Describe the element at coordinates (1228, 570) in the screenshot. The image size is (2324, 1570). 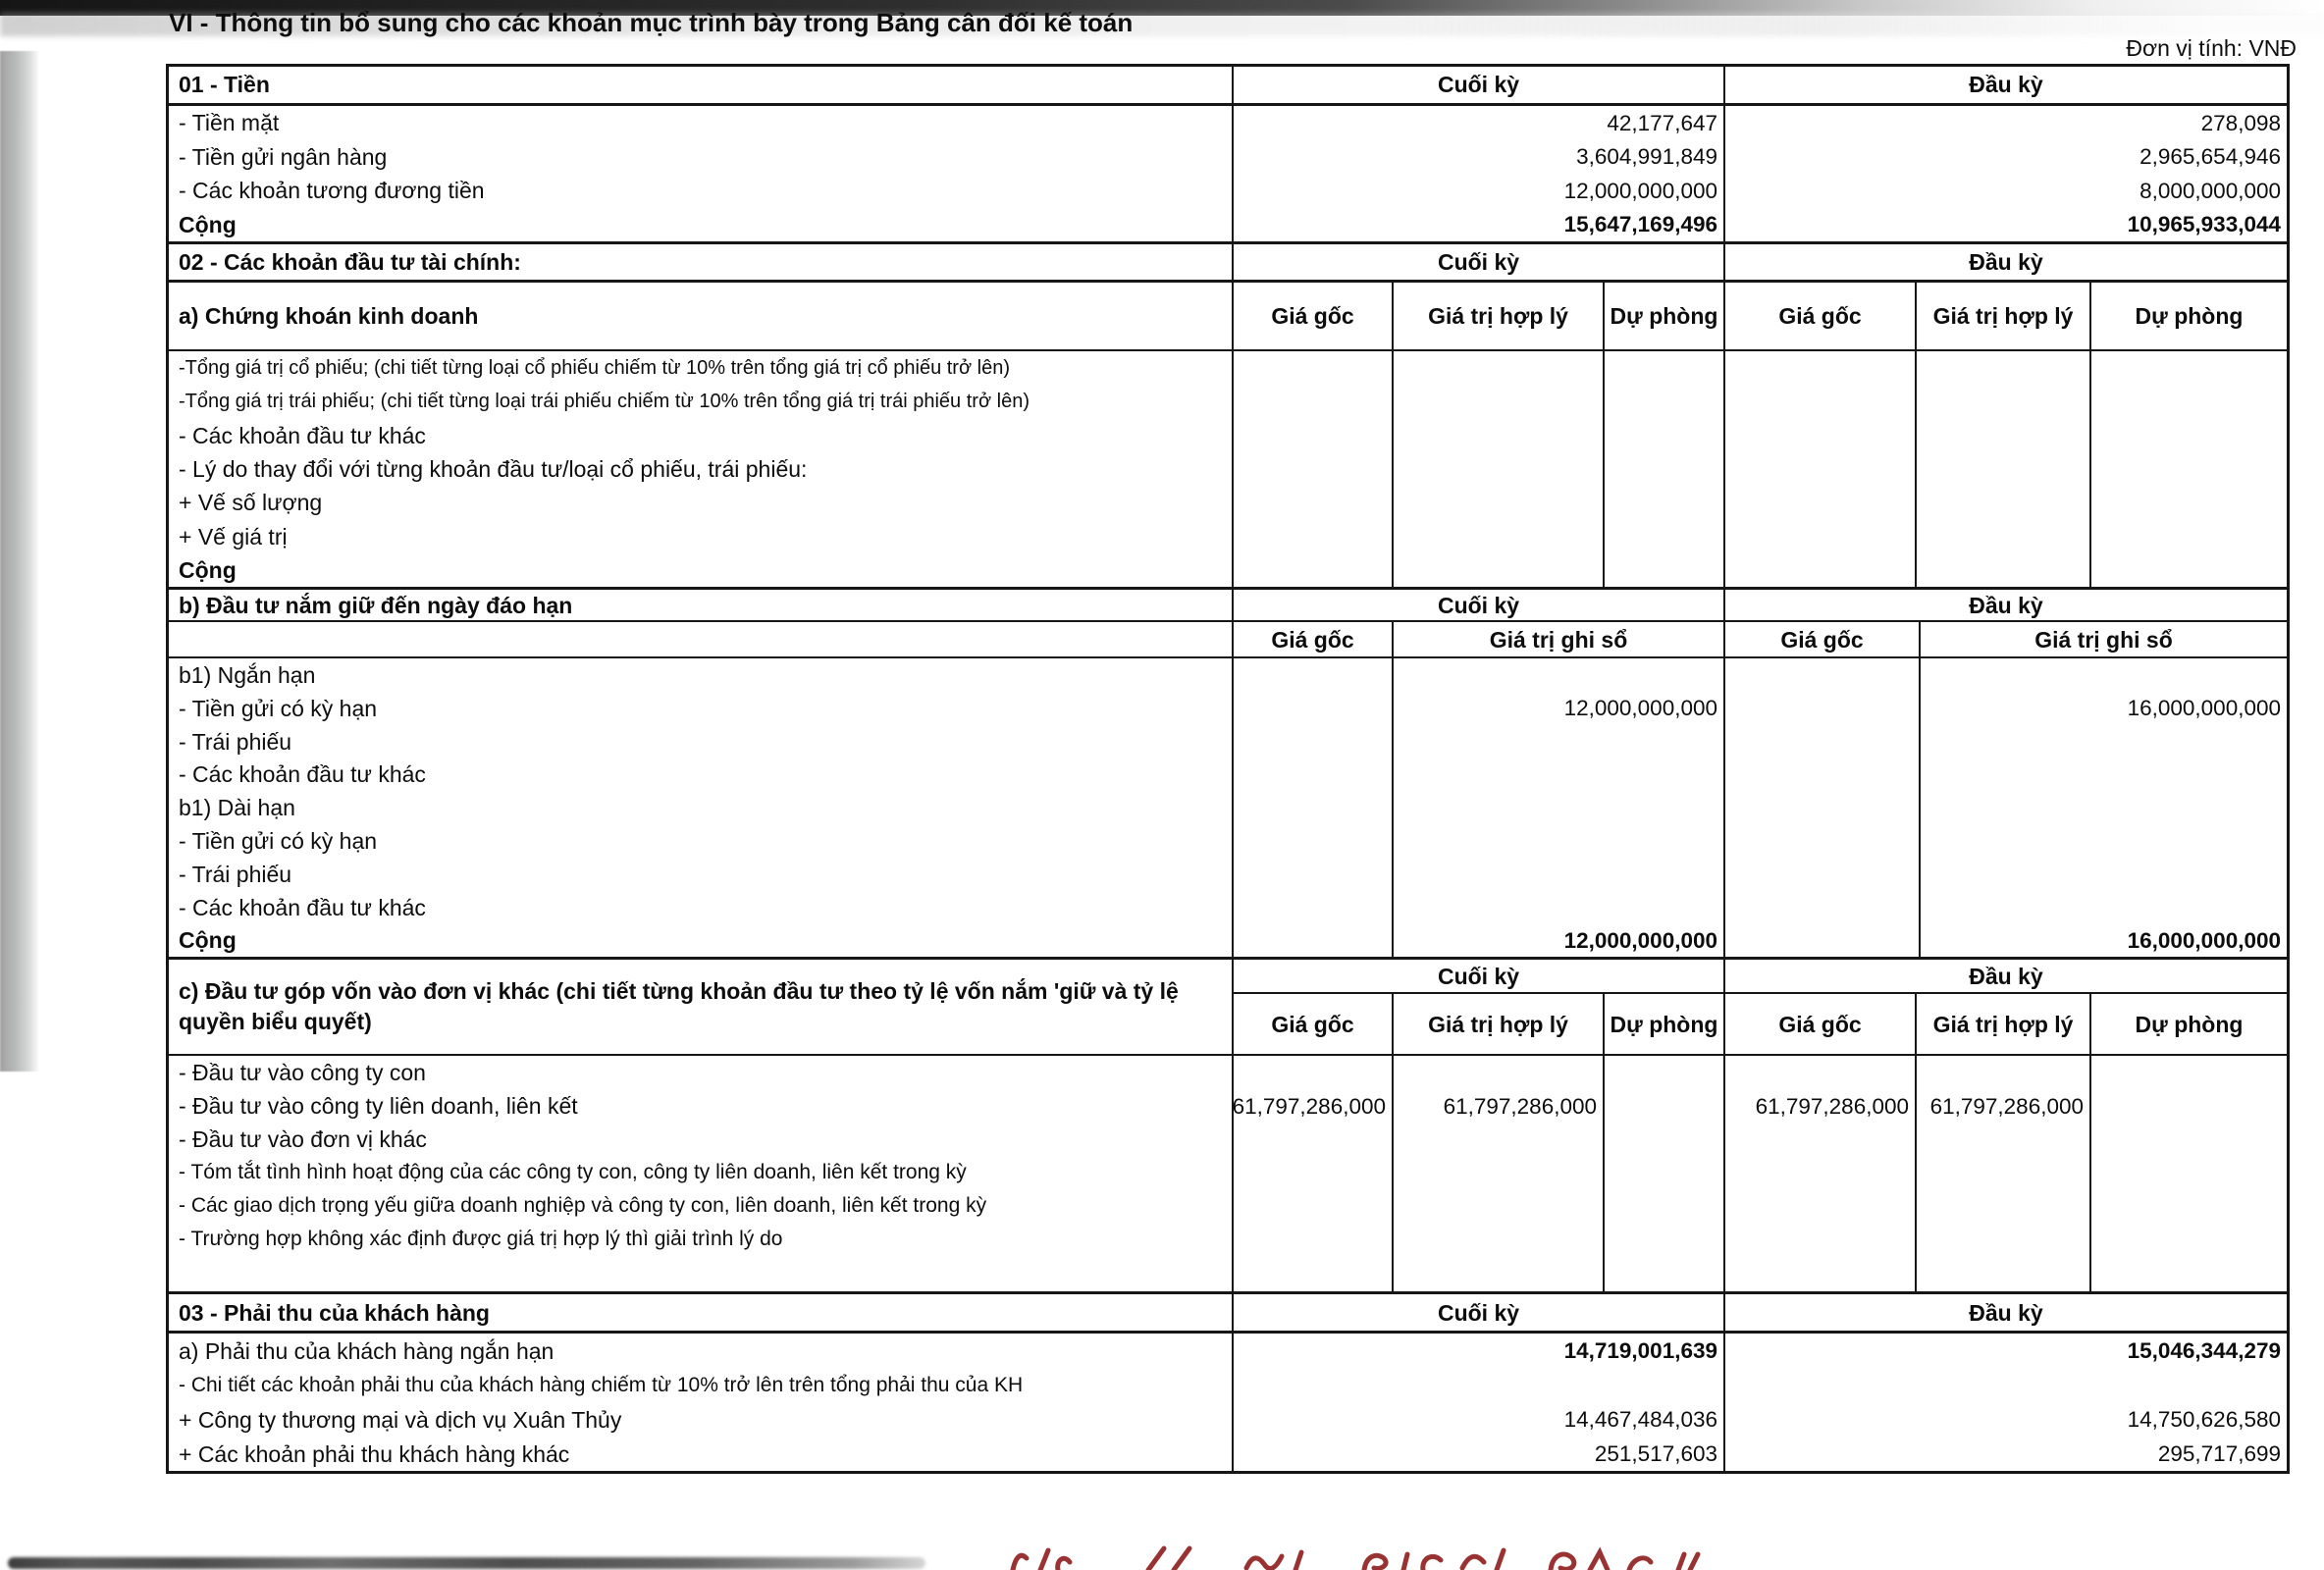
I see `total-row: Cộng` at that location.